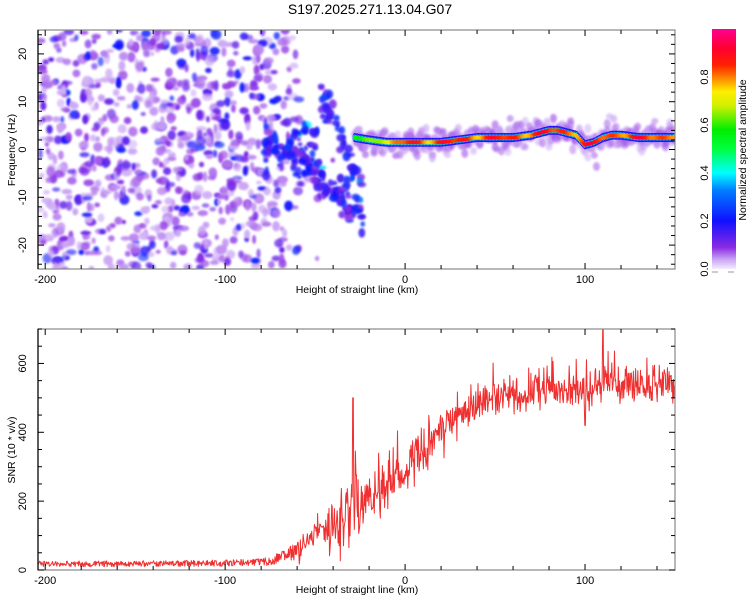  What do you see at coordinates (23, 570) in the screenshot?
I see `y-tick-label: 0` at bounding box center [23, 570].